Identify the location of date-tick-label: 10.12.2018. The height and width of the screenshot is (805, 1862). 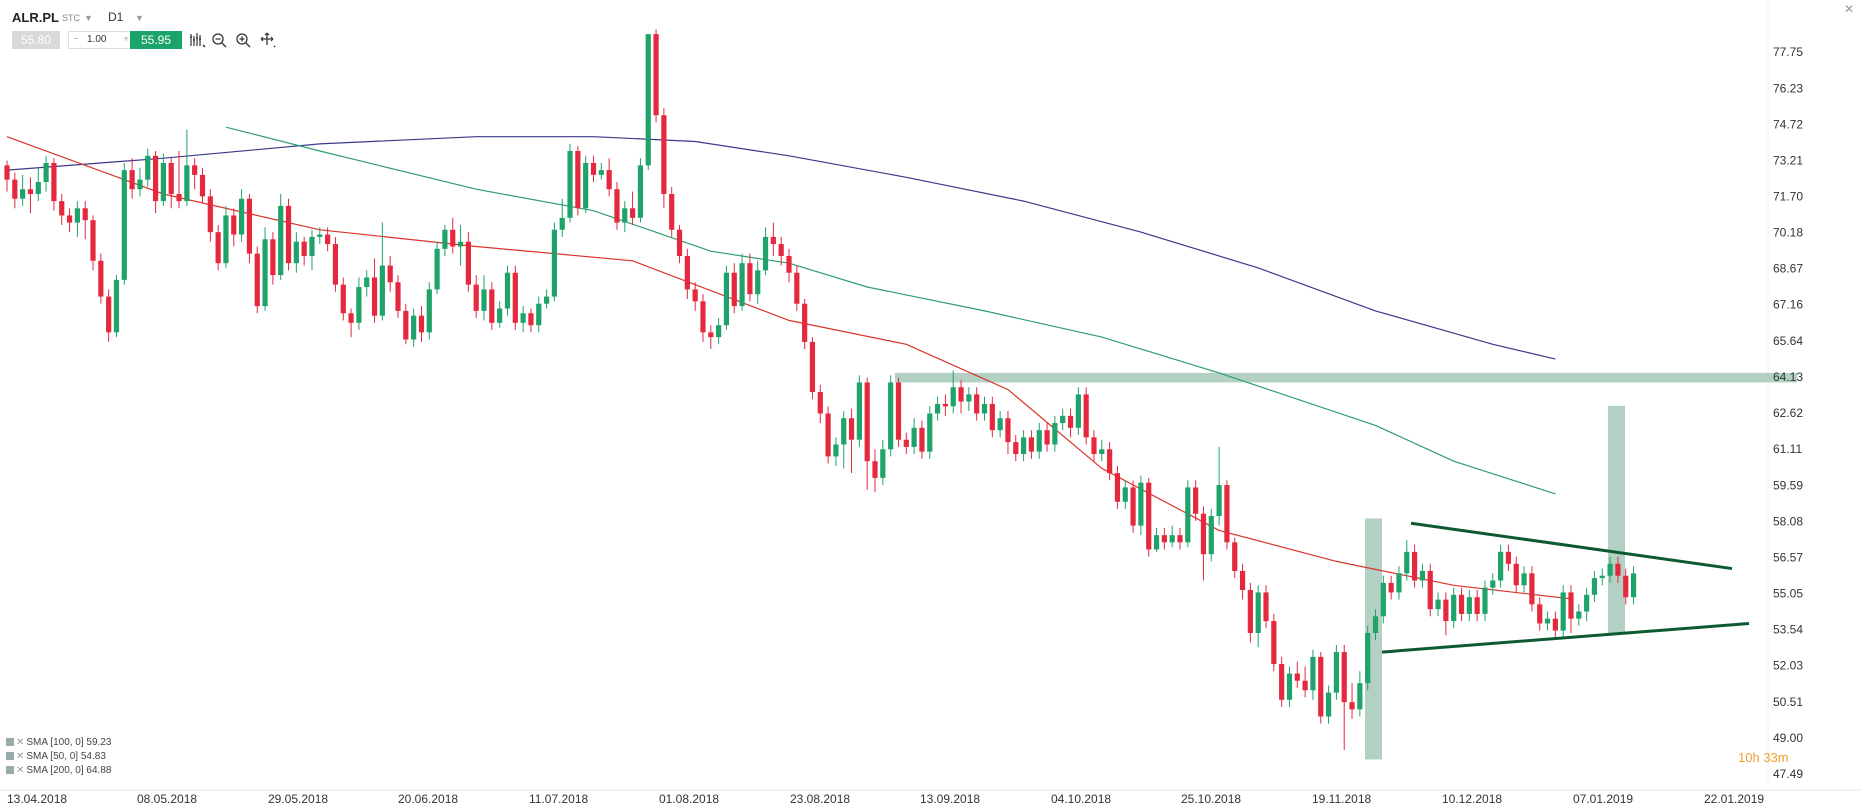
(1472, 798).